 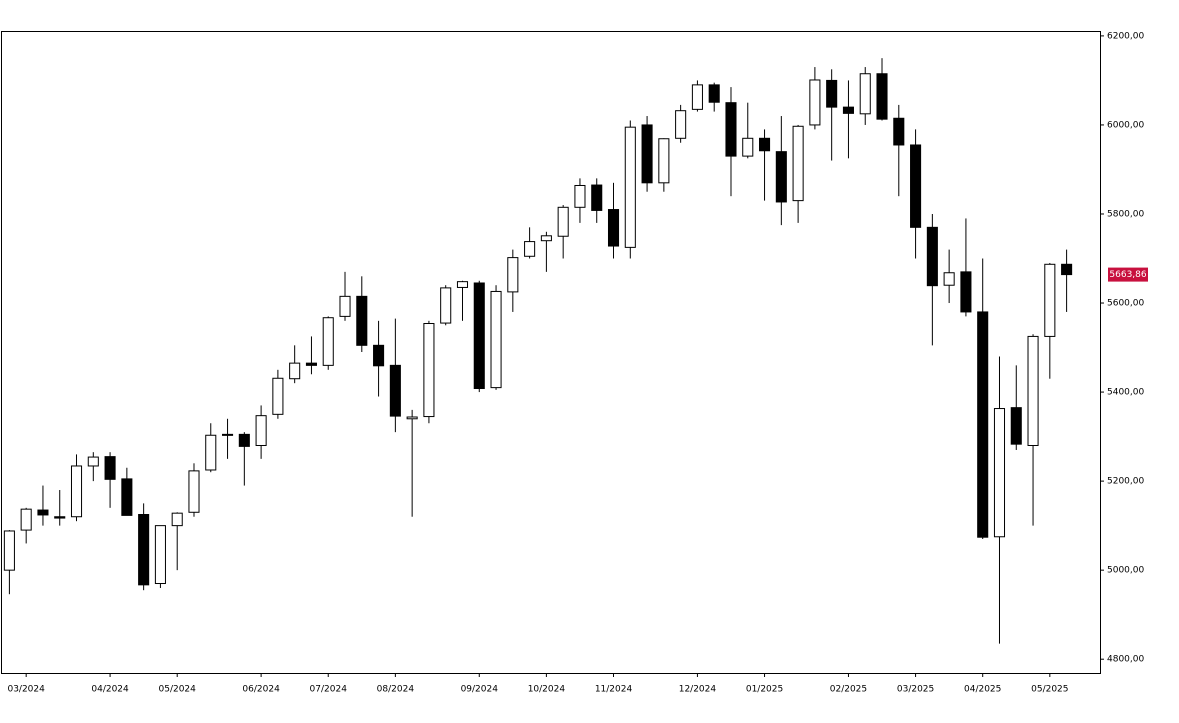 I want to click on x-tick-label: 05/2025, so click(x=1049, y=690).